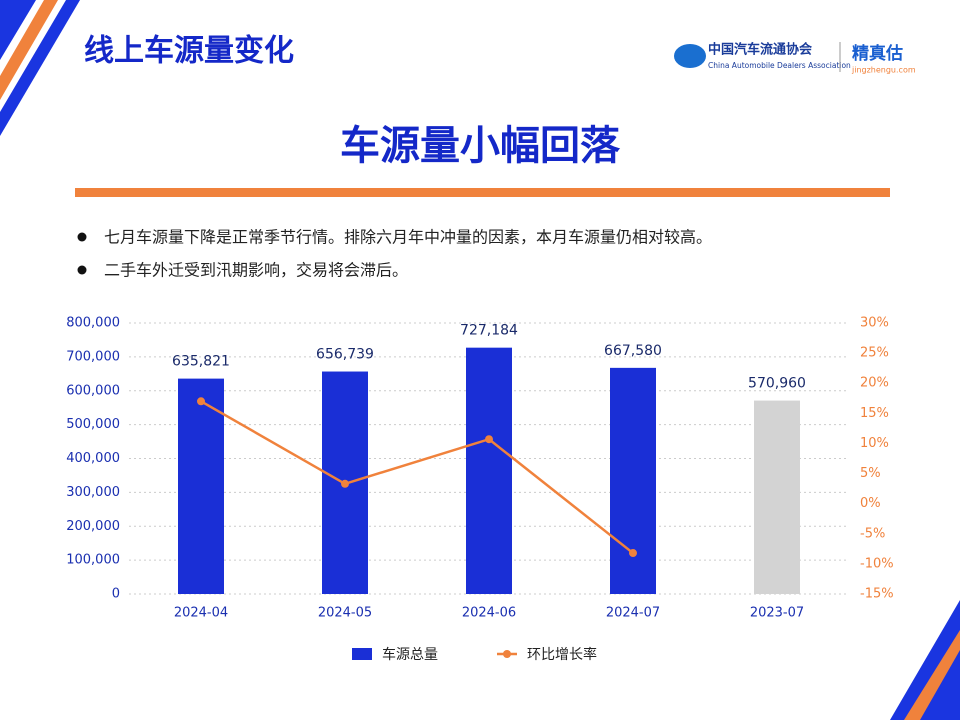 The image size is (960, 720). Describe the element at coordinates (417, 477) in the screenshot. I see `line` at that location.